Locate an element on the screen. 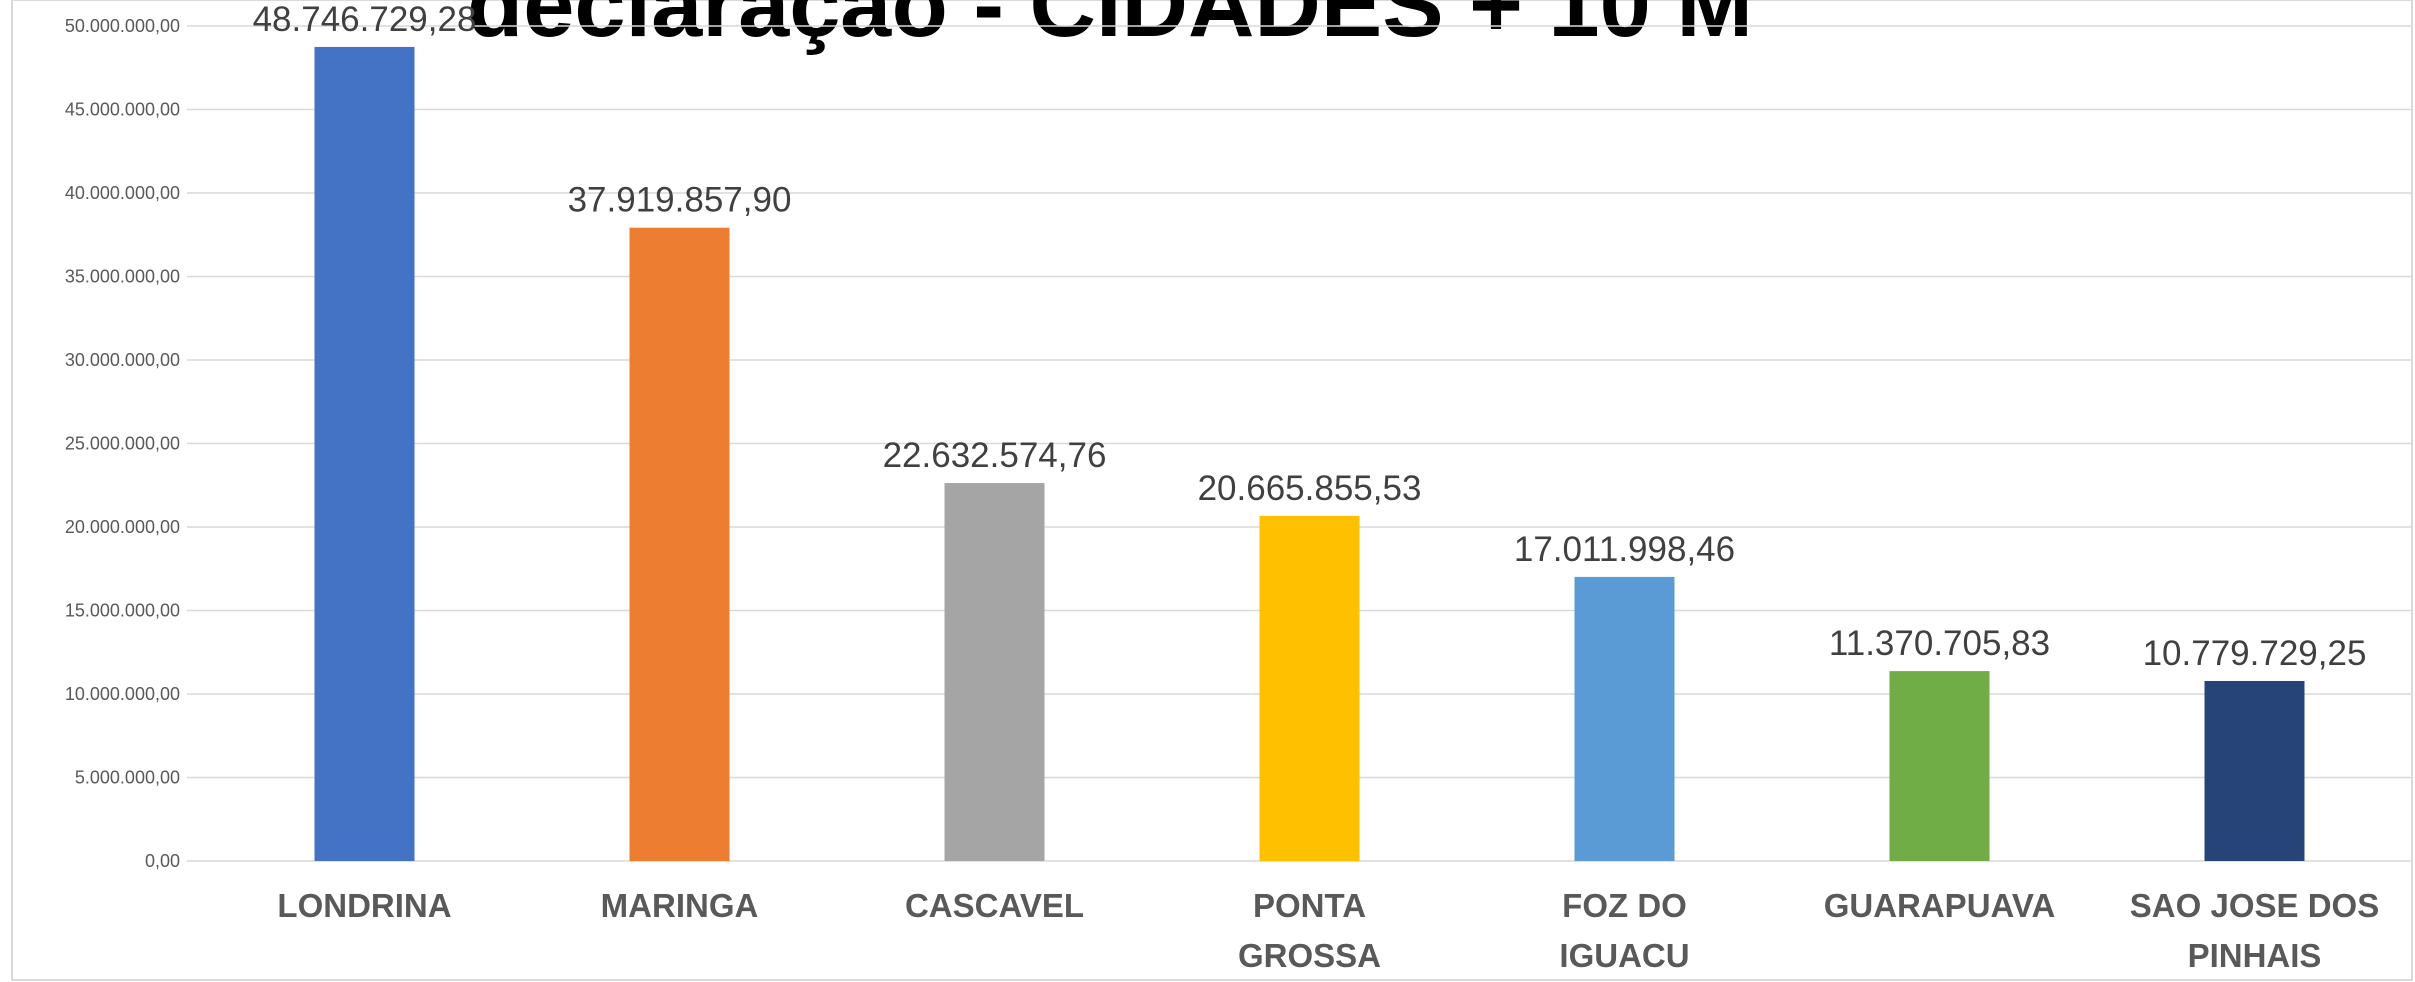 The height and width of the screenshot is (982, 2415). y-tick-label: 40.000.000,00 is located at coordinates (122, 193).